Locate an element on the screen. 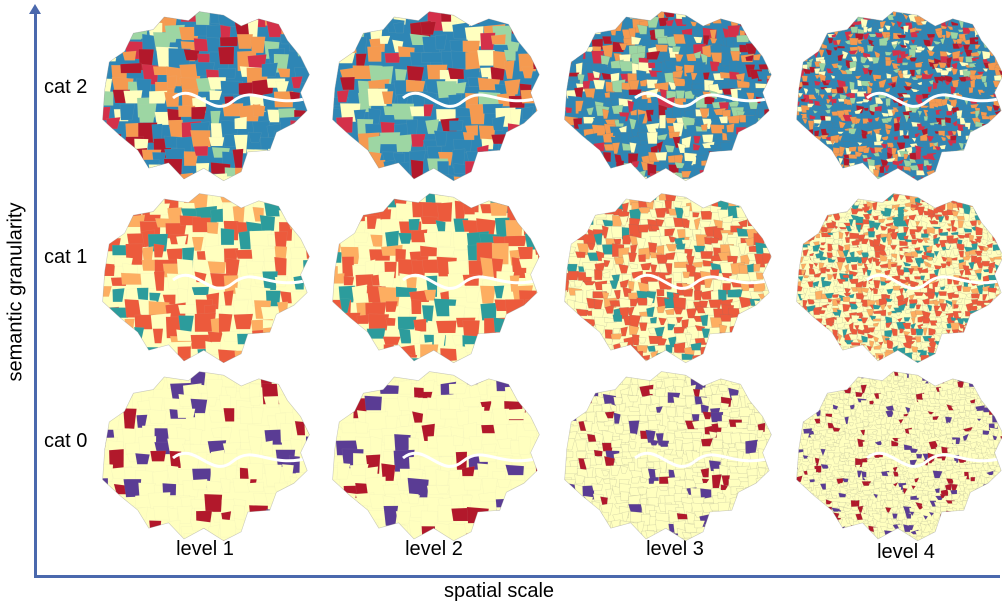  y-axis-title: semantic granularity is located at coordinates (15, 292).